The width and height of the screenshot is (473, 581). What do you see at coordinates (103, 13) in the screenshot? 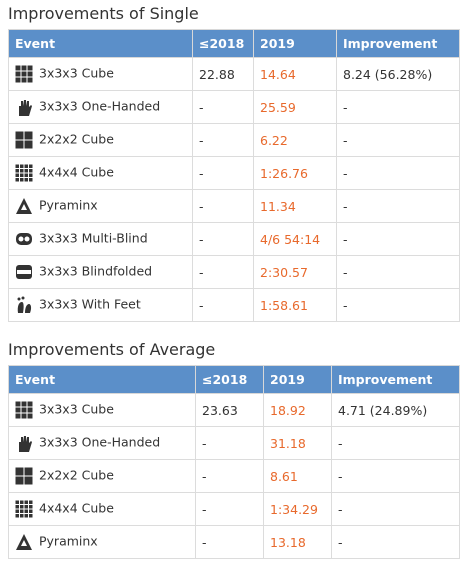
I see `section-title: Improvements of Single` at bounding box center [103, 13].